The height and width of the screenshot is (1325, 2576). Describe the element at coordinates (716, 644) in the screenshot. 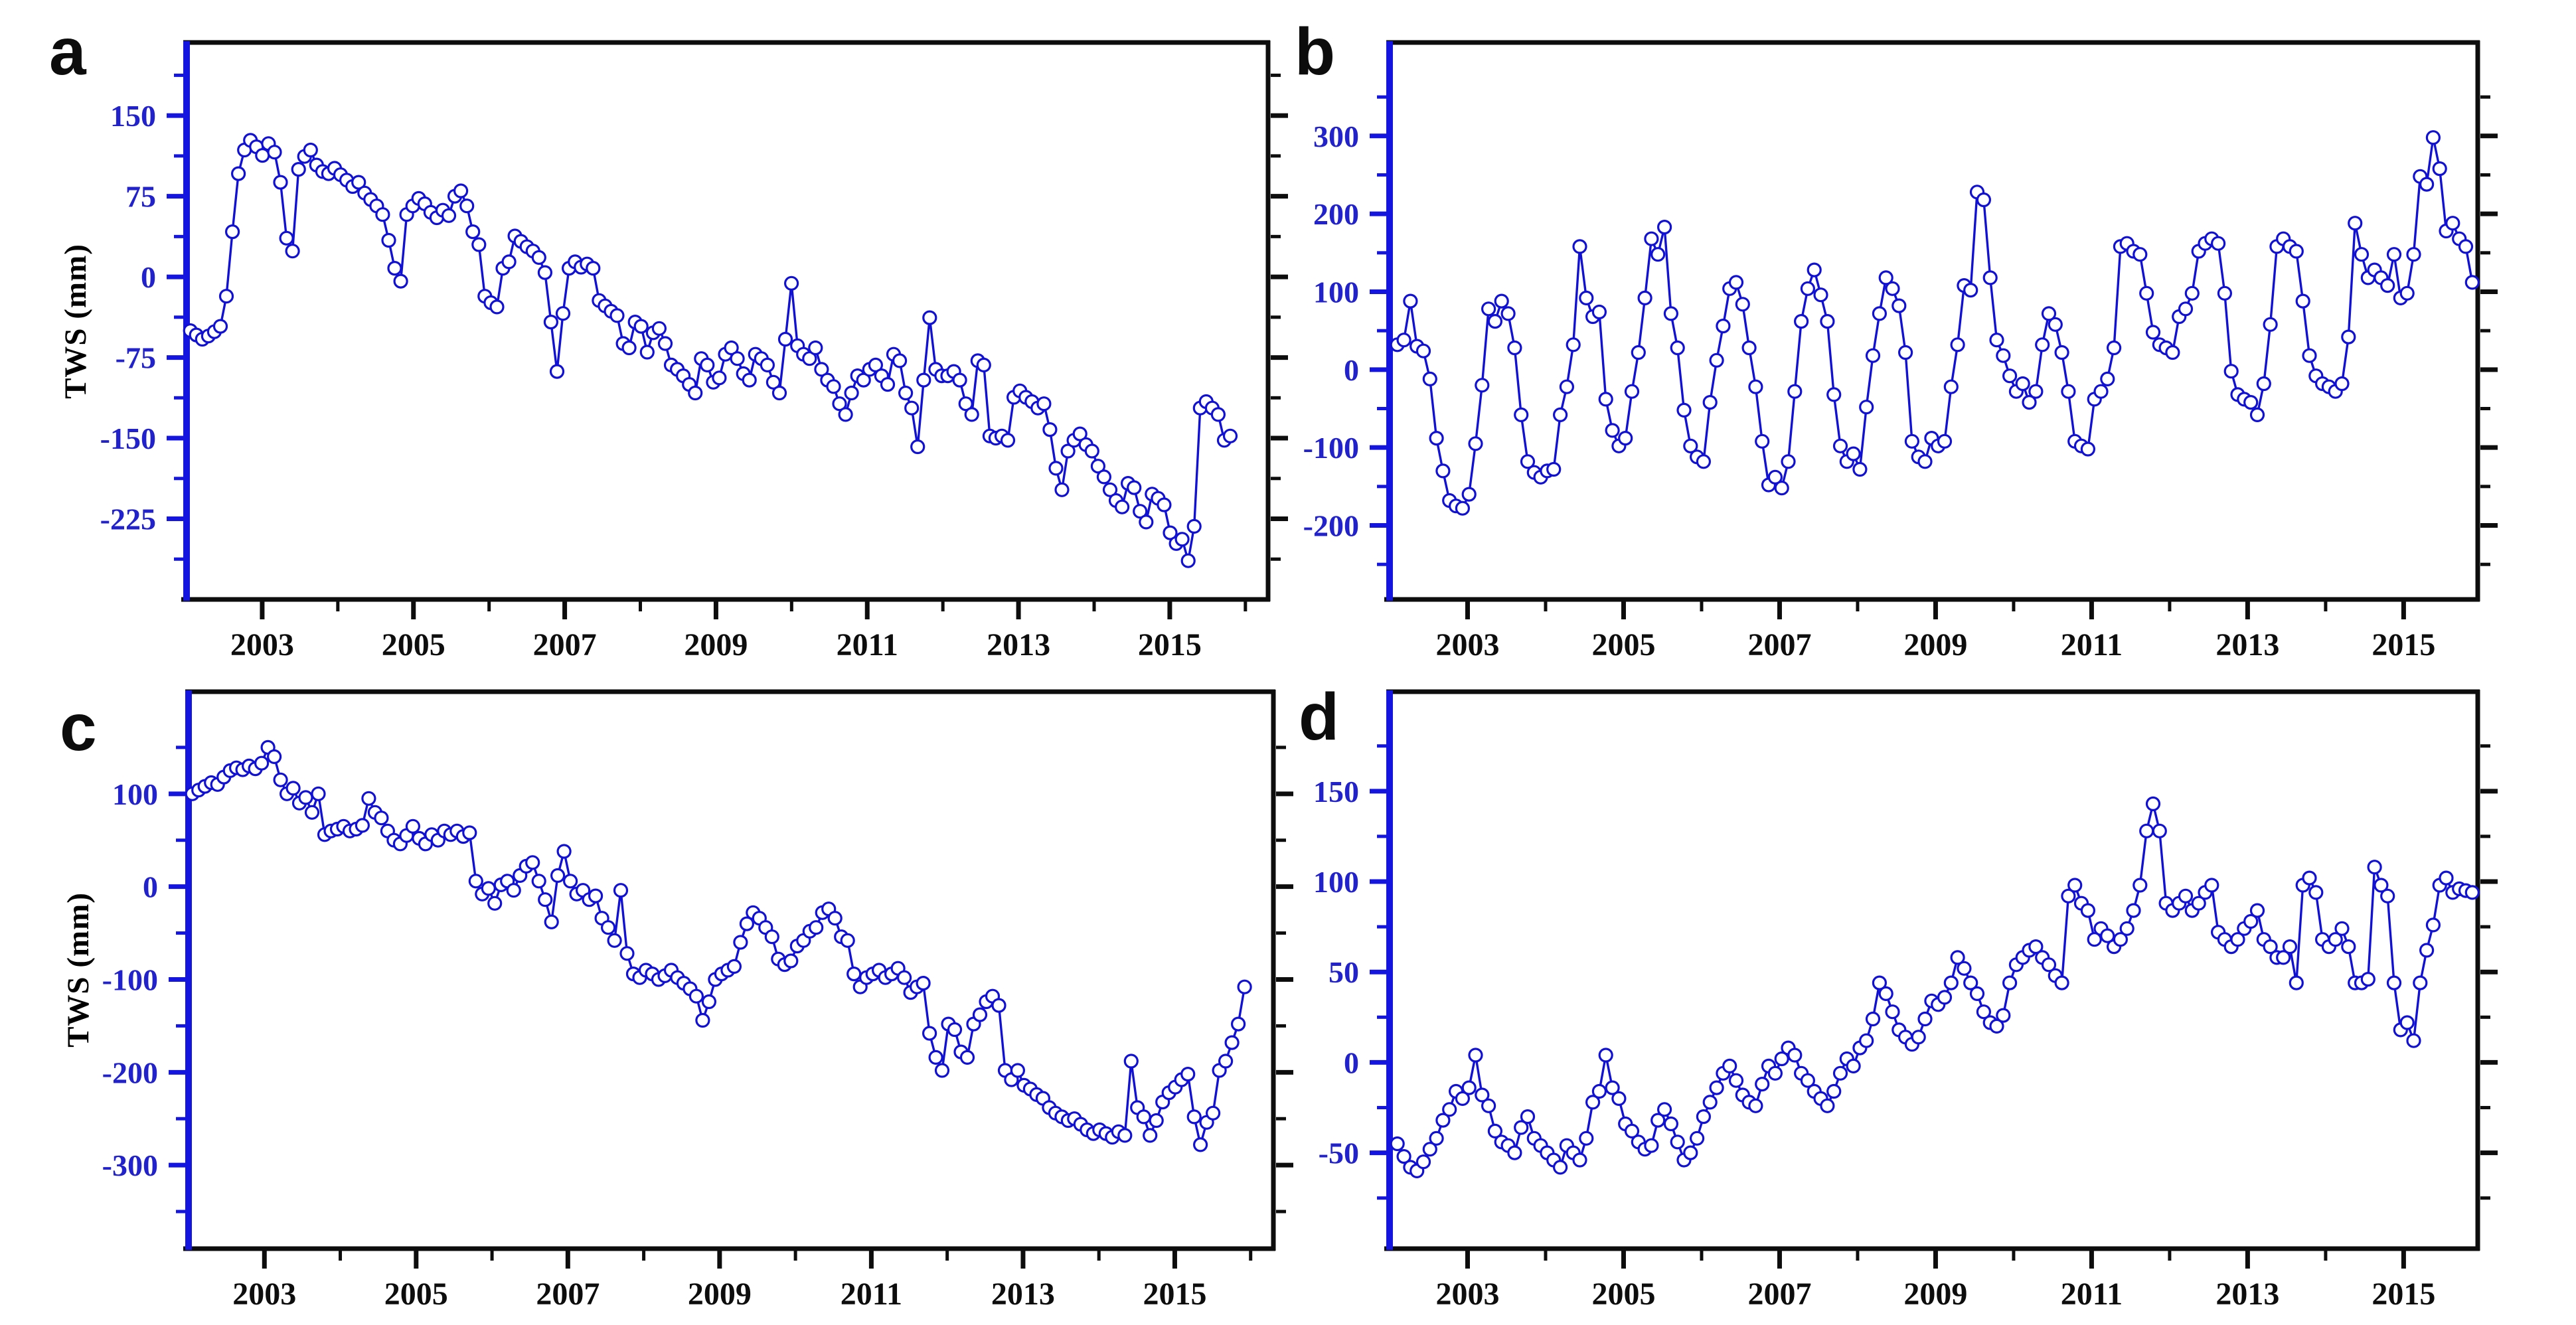

I see `x-tick-label: 2009` at that location.